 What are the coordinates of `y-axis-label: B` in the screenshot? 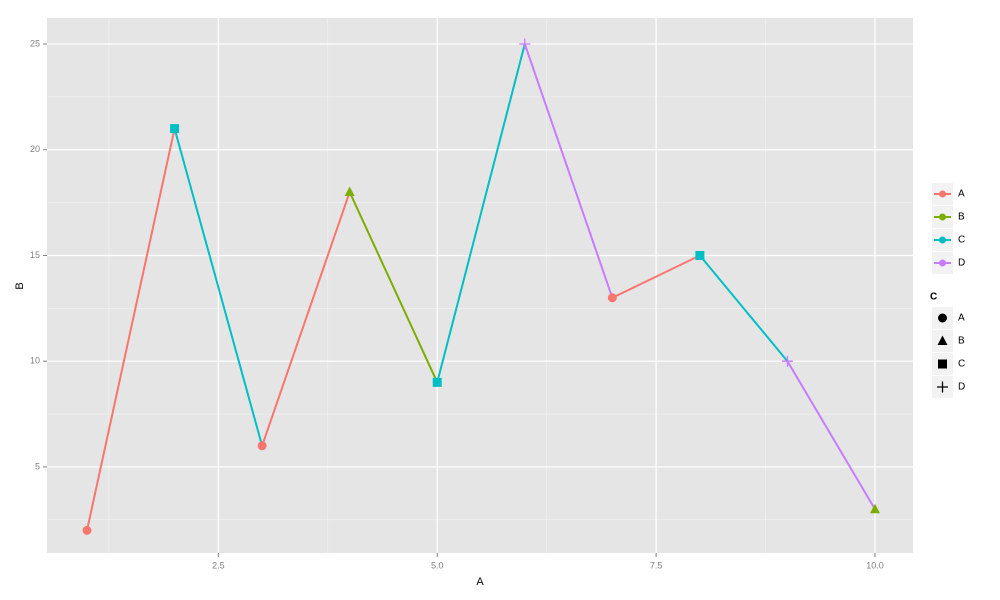 It's located at (20, 285).